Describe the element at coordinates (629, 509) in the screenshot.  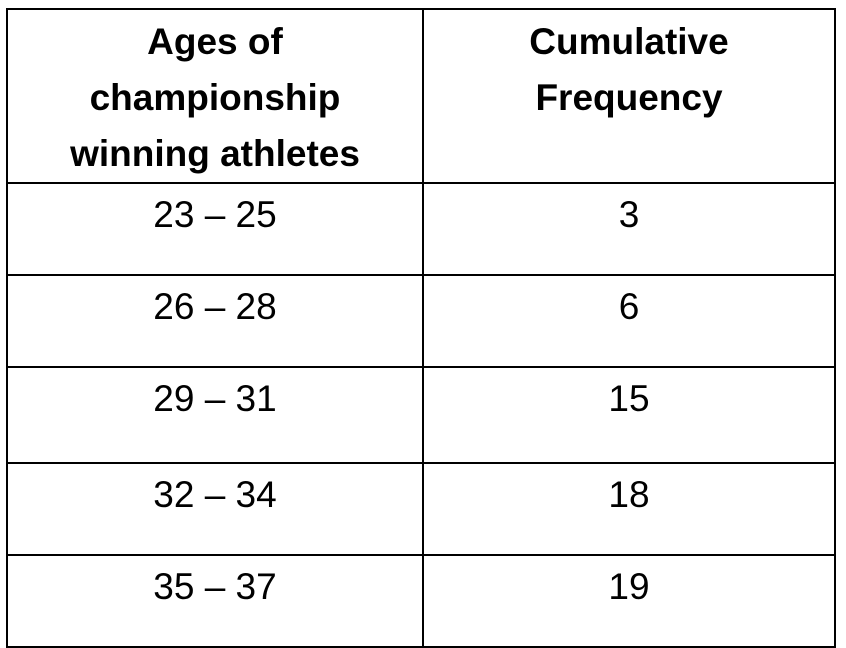
I see `cumulative-frequency-cell: 18` at that location.